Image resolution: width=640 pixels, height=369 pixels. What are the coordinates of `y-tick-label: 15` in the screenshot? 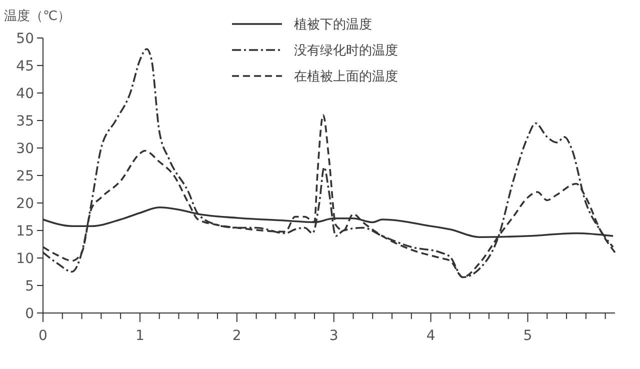 It's located at (25, 231).